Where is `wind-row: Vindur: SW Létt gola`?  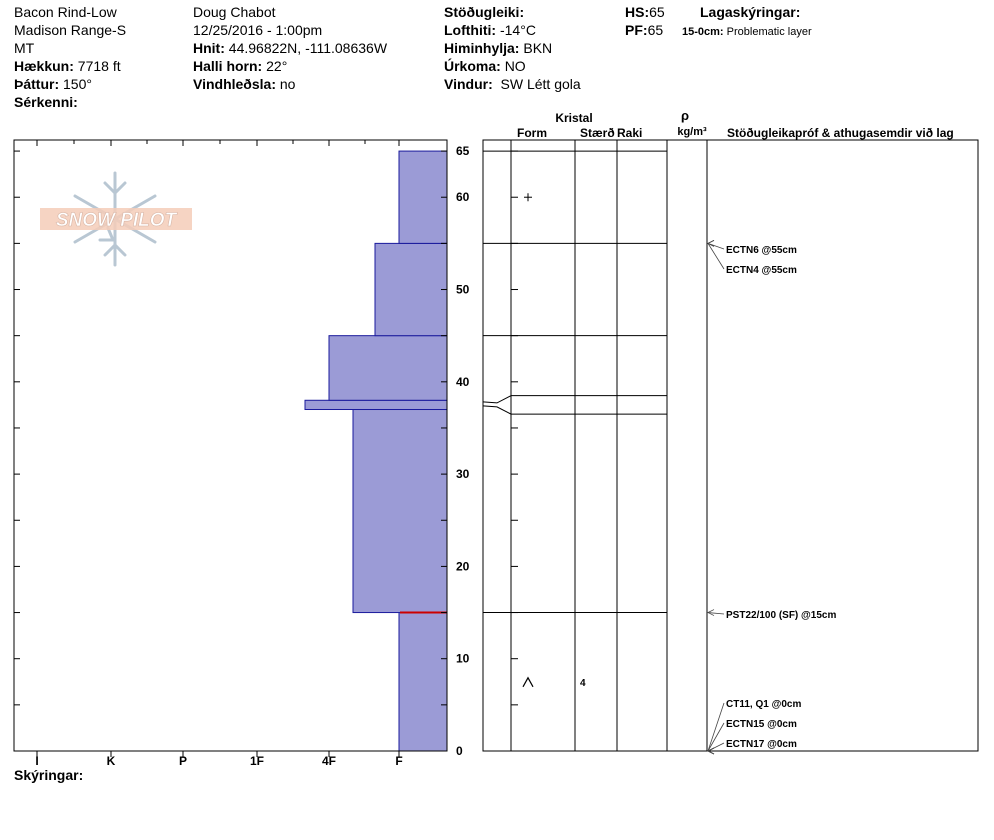 wind-row: Vindur: SW Létt gola is located at coordinates (512, 84).